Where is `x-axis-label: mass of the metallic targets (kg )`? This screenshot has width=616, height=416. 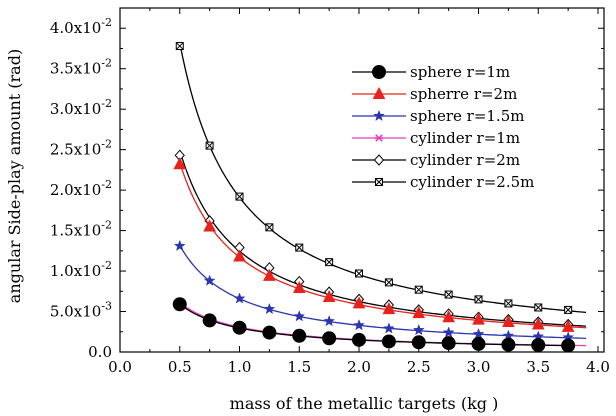 x-axis-label: mass of the metallic targets (kg ) is located at coordinates (364, 403).